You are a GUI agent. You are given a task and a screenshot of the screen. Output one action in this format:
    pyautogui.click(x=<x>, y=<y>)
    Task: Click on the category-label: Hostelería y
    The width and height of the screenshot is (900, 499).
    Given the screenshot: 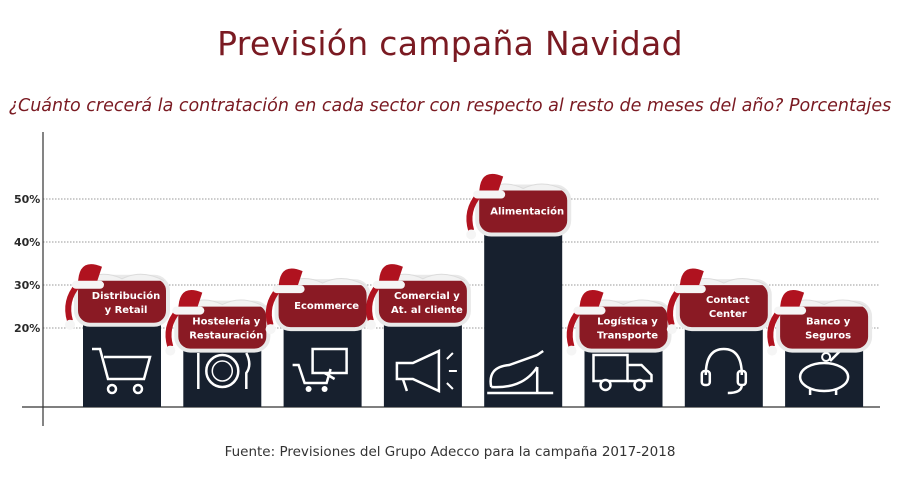 What is the action you would take?
    pyautogui.click(x=226, y=322)
    